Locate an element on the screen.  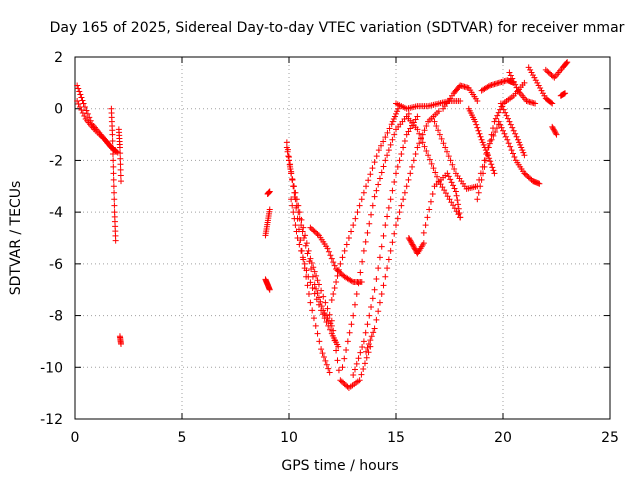
series-sat7 is located at coordinates (268, 193).